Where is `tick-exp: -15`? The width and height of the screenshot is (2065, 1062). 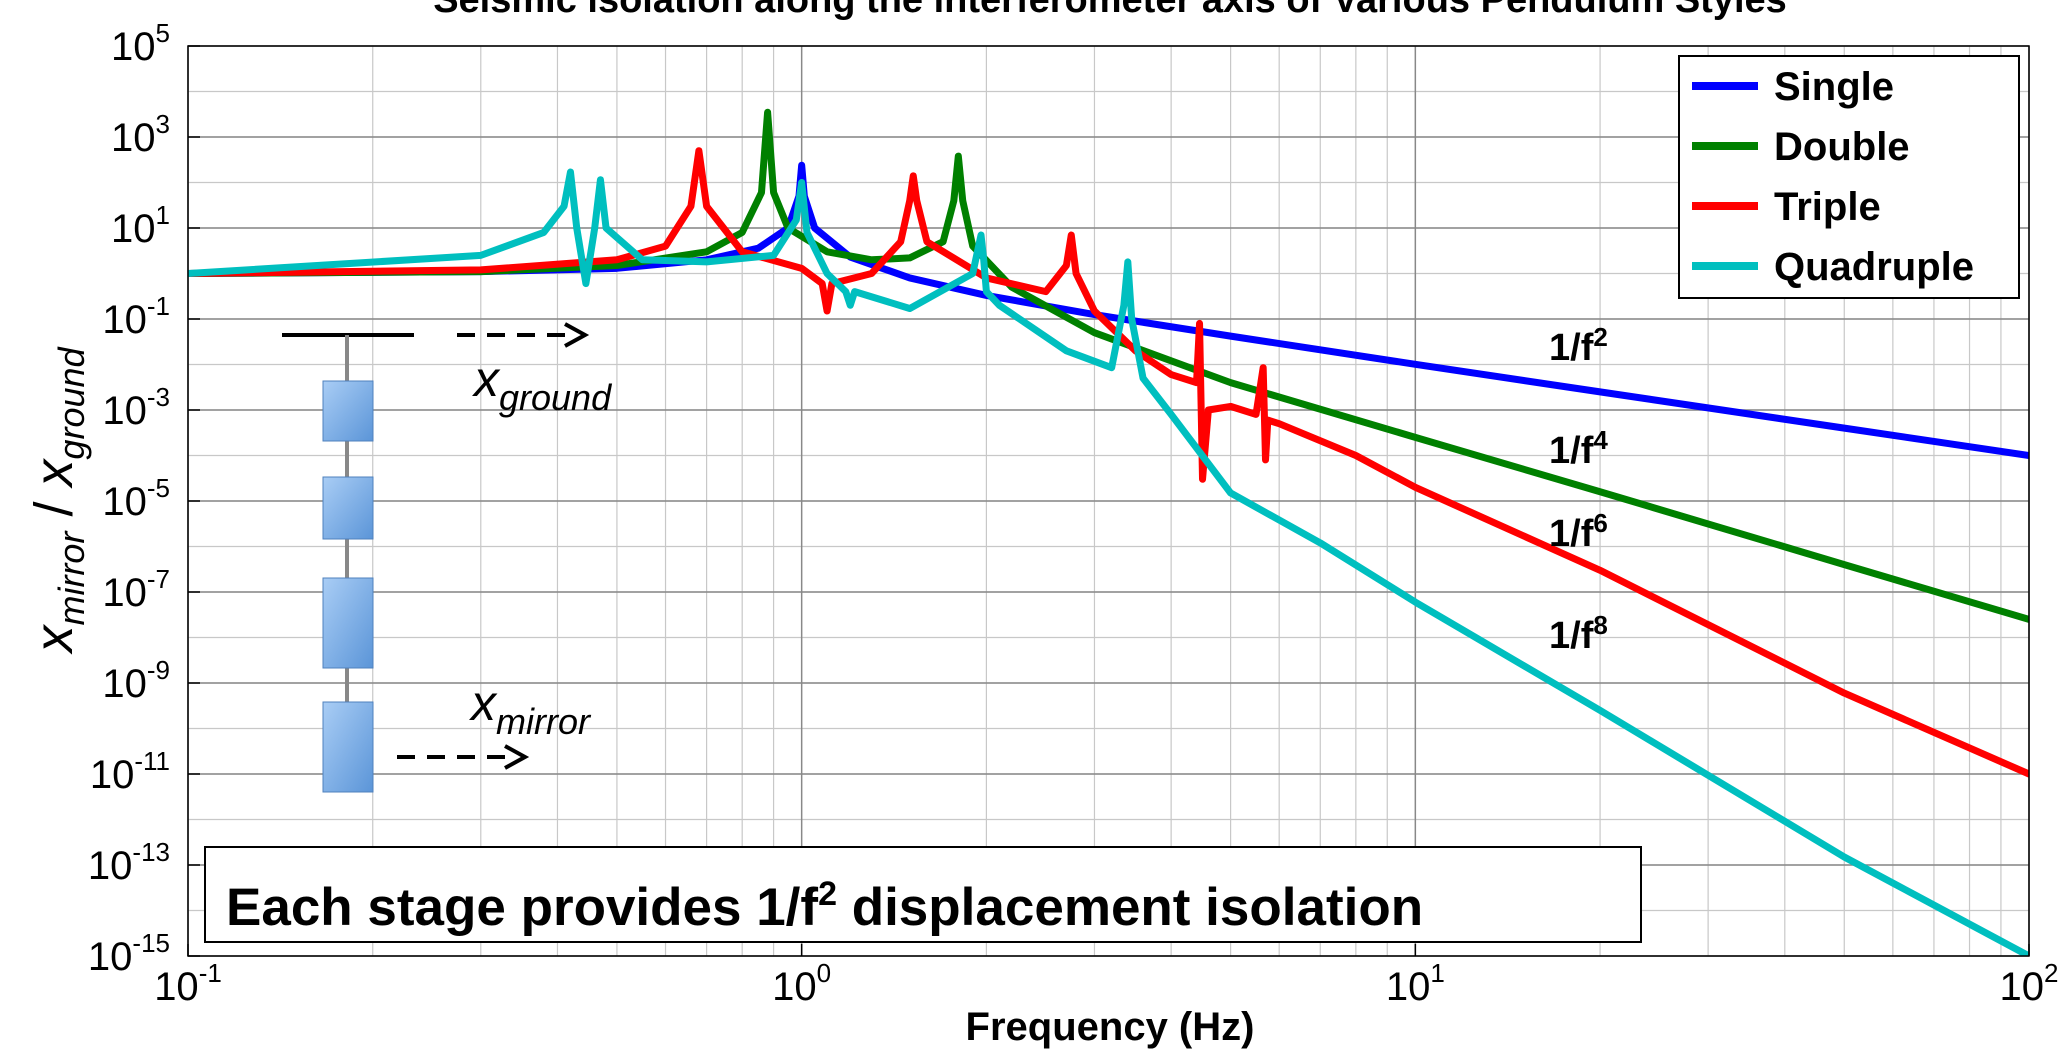 tick-exp: -15 is located at coordinates (151, 943).